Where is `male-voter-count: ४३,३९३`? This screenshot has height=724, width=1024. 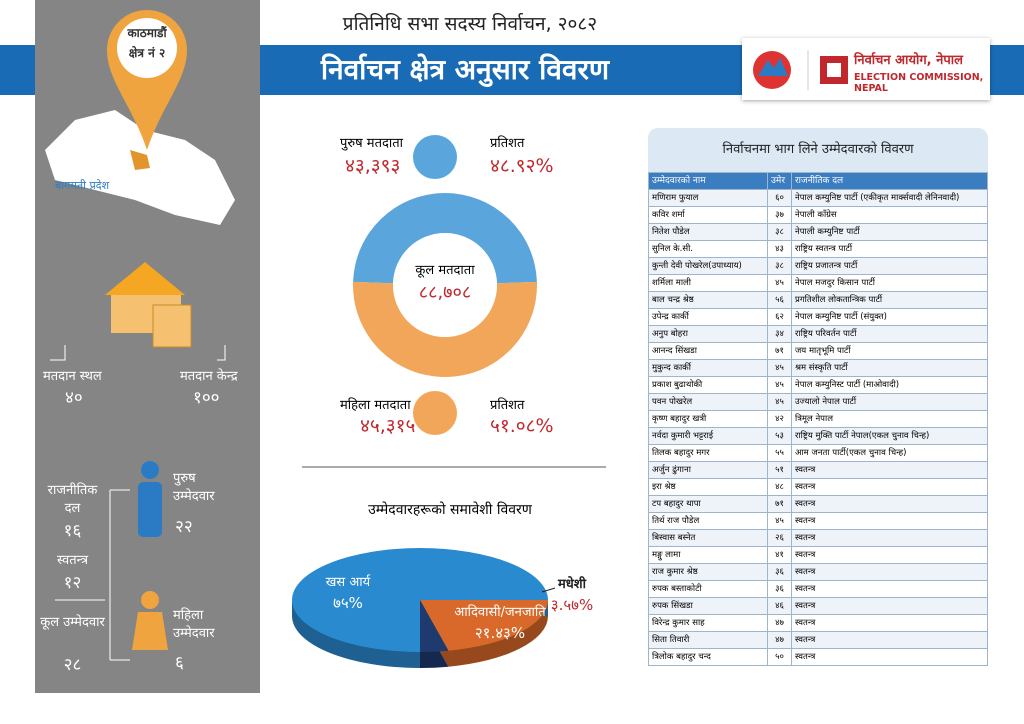 male-voter-count: ४३,३९३ is located at coordinates (373, 166).